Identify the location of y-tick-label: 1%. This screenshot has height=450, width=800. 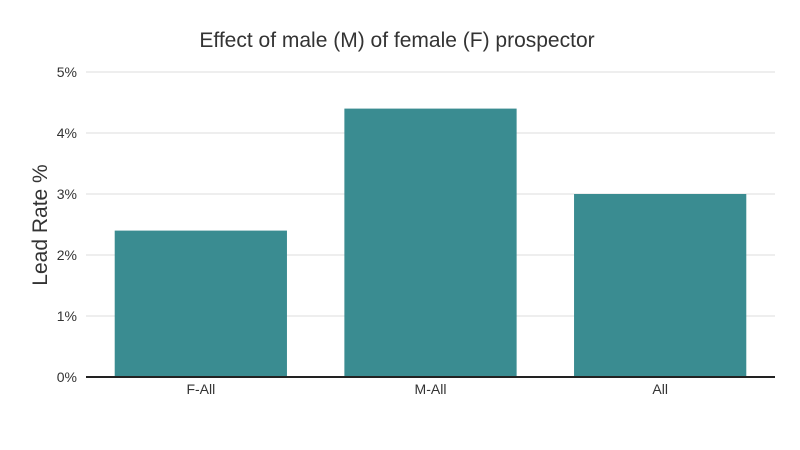
(67, 316).